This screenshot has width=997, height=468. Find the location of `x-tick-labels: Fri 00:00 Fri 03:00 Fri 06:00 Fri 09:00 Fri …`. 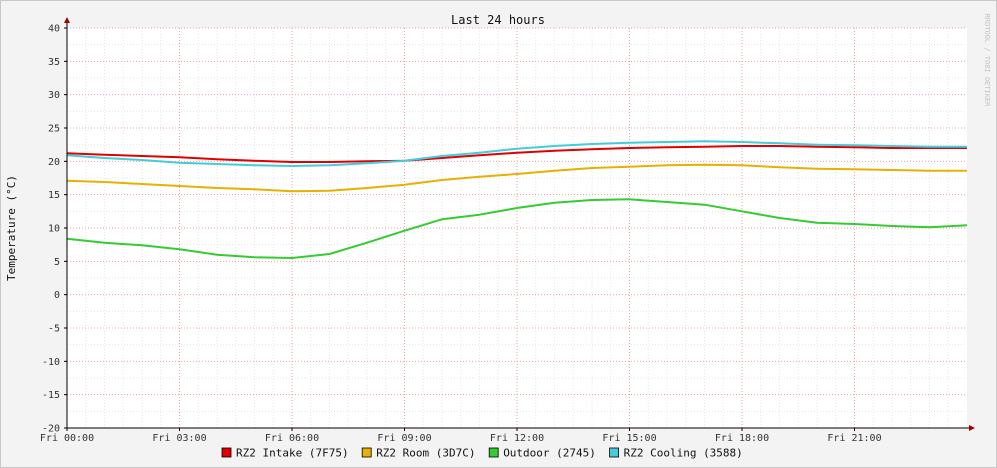

x-tick-labels: Fri 00:00 Fri 03:00 Fri 06:00 Fri 09:00 Fri … is located at coordinates (461, 436).